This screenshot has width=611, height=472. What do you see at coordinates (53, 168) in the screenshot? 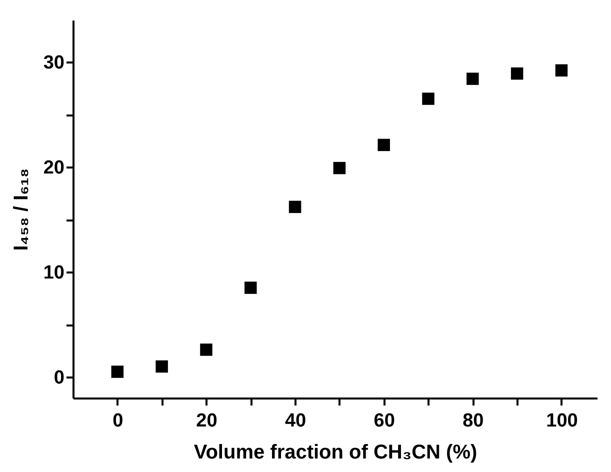
I see `y-tick-label: 20` at bounding box center [53, 168].